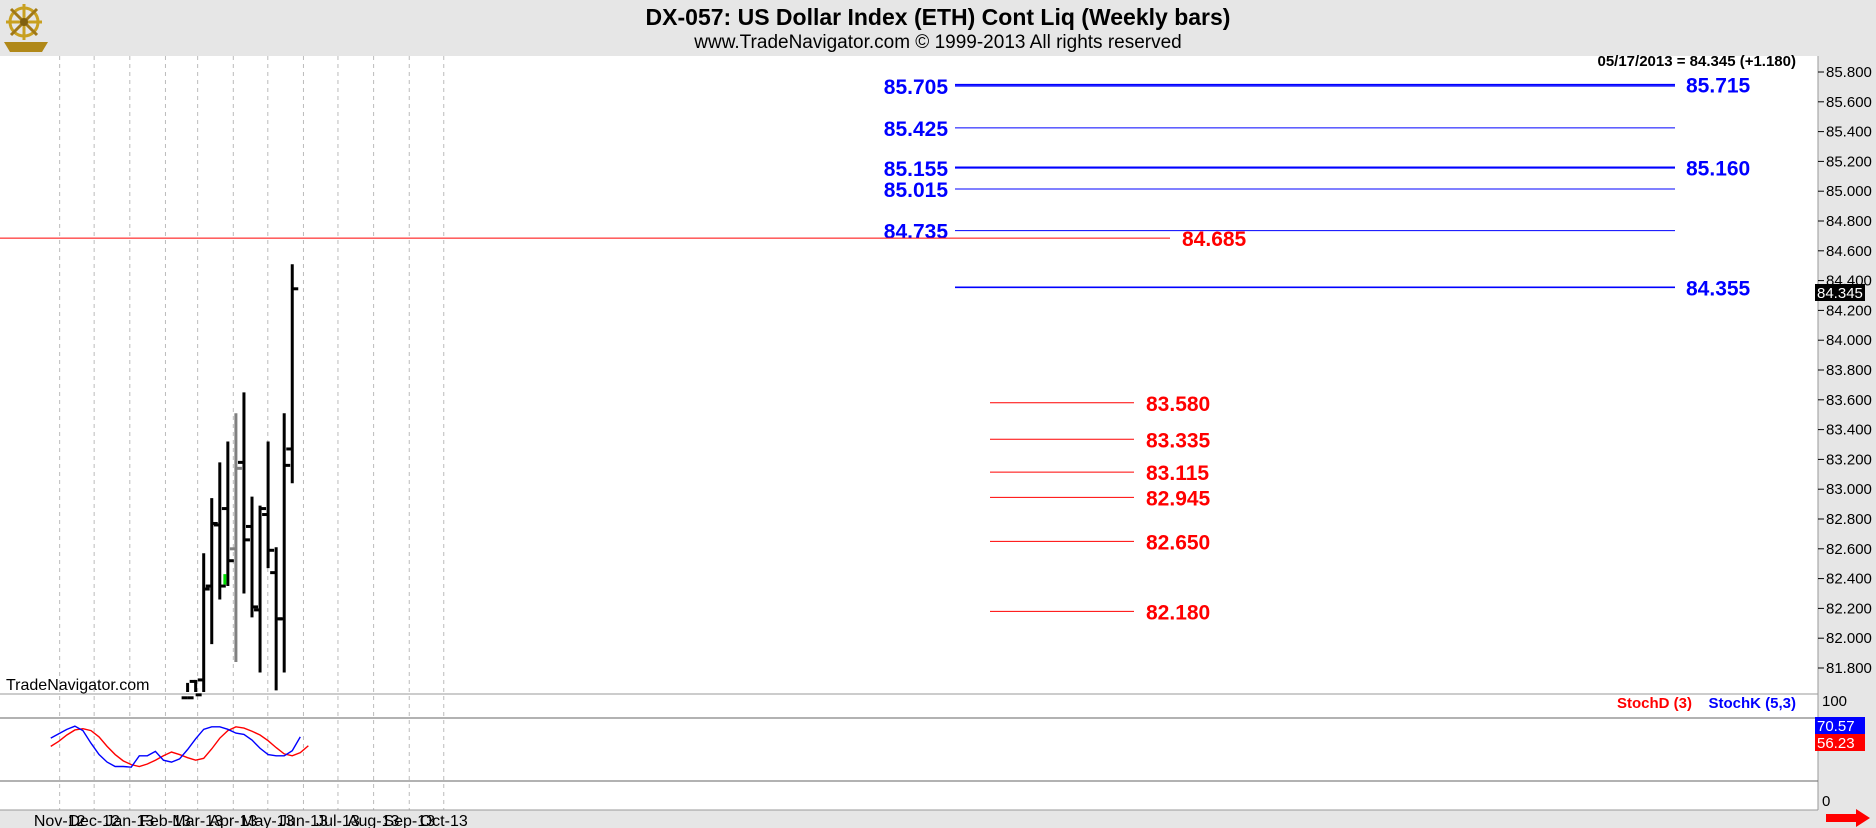 This screenshot has width=1876, height=828. I want to click on red-level-label: 83.115, so click(1177, 473).